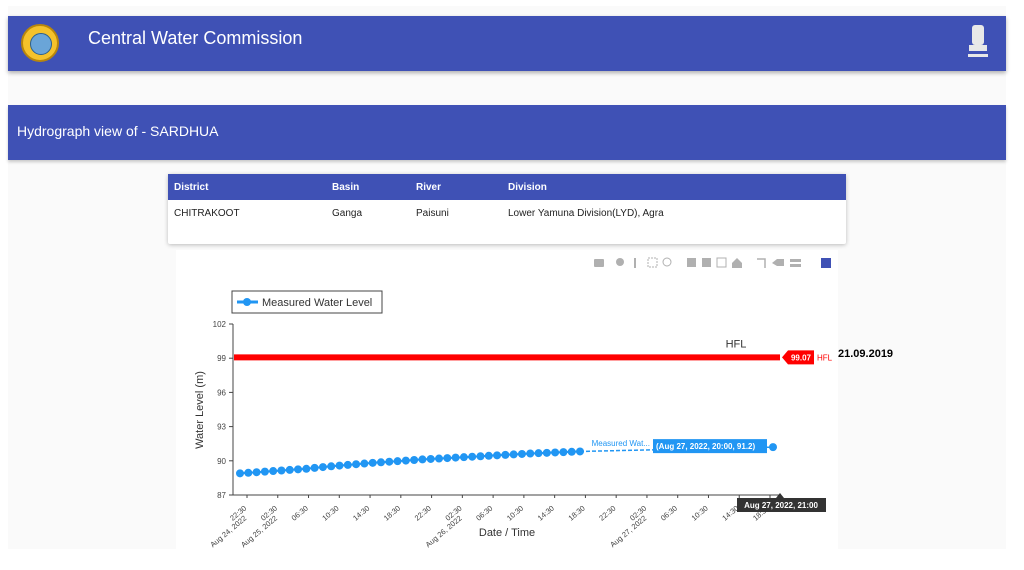 This screenshot has width=1024, height=570. Describe the element at coordinates (667, 262) in the screenshot. I see `lasso-icon` at that location.